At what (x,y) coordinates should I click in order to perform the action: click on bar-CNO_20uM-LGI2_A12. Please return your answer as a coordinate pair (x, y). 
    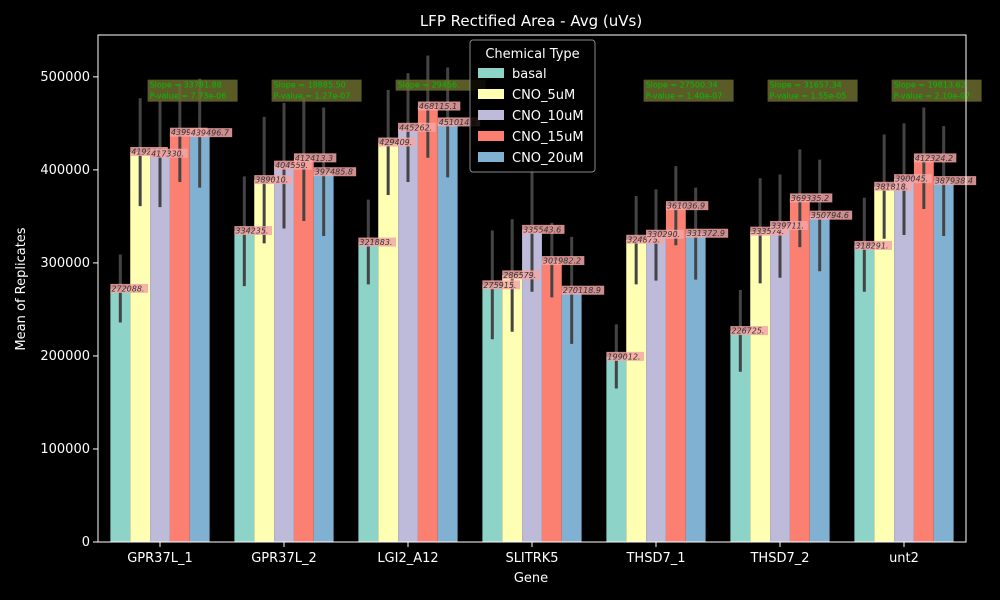
    Looking at the image, I should click on (447, 332).